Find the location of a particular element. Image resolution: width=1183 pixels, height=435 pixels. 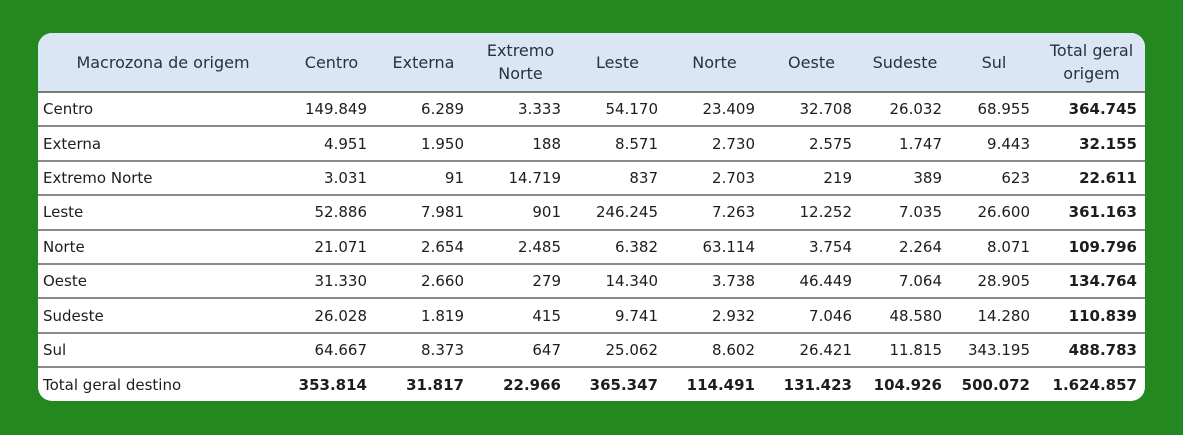

row-label: Sul is located at coordinates (55, 349).